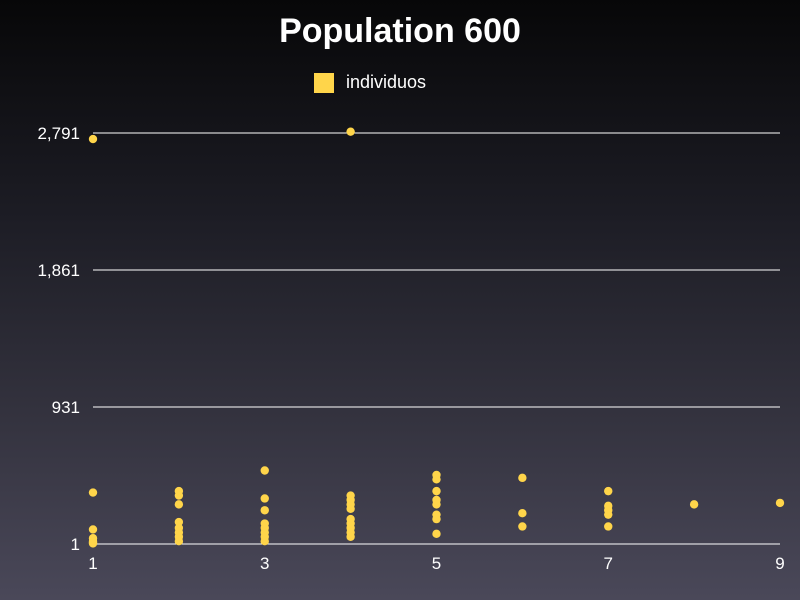 Image resolution: width=800 pixels, height=600 pixels. Describe the element at coordinates (779, 563) in the screenshot. I see `x-tick-label: 9` at that location.